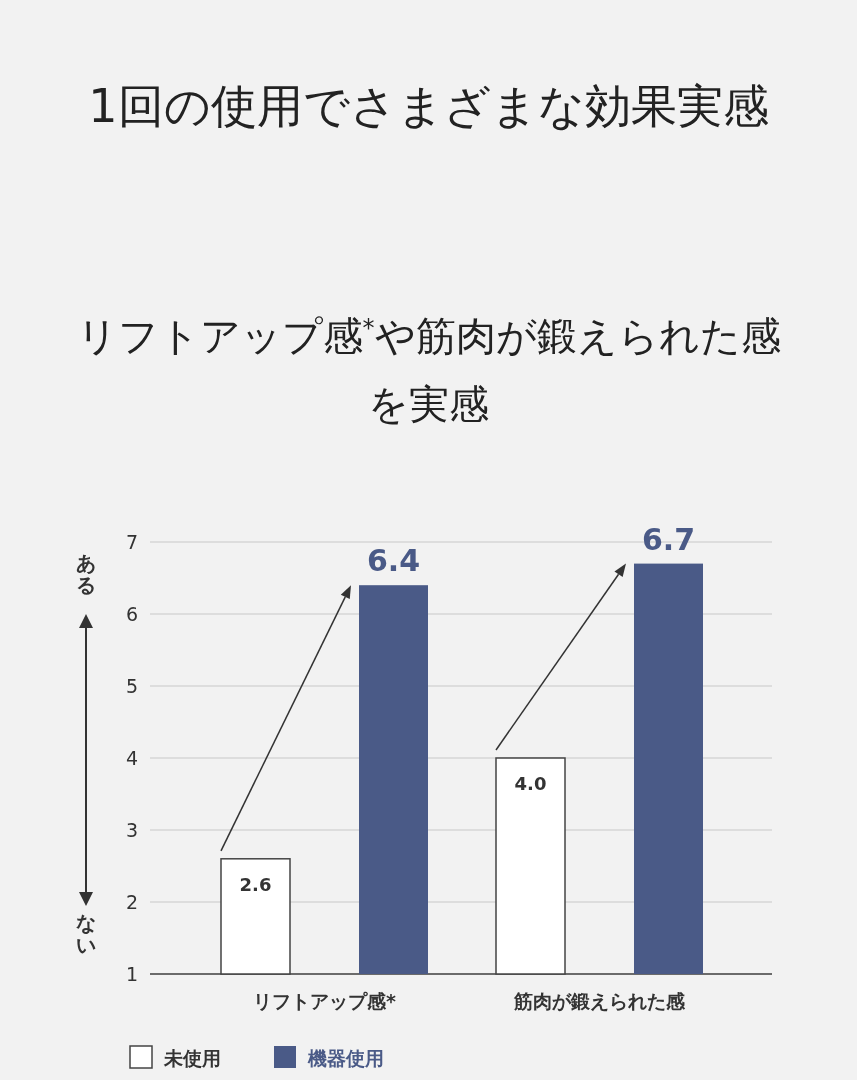 This screenshot has width=857, height=1080. I want to click on y-tick-label: 2, so click(132, 902).